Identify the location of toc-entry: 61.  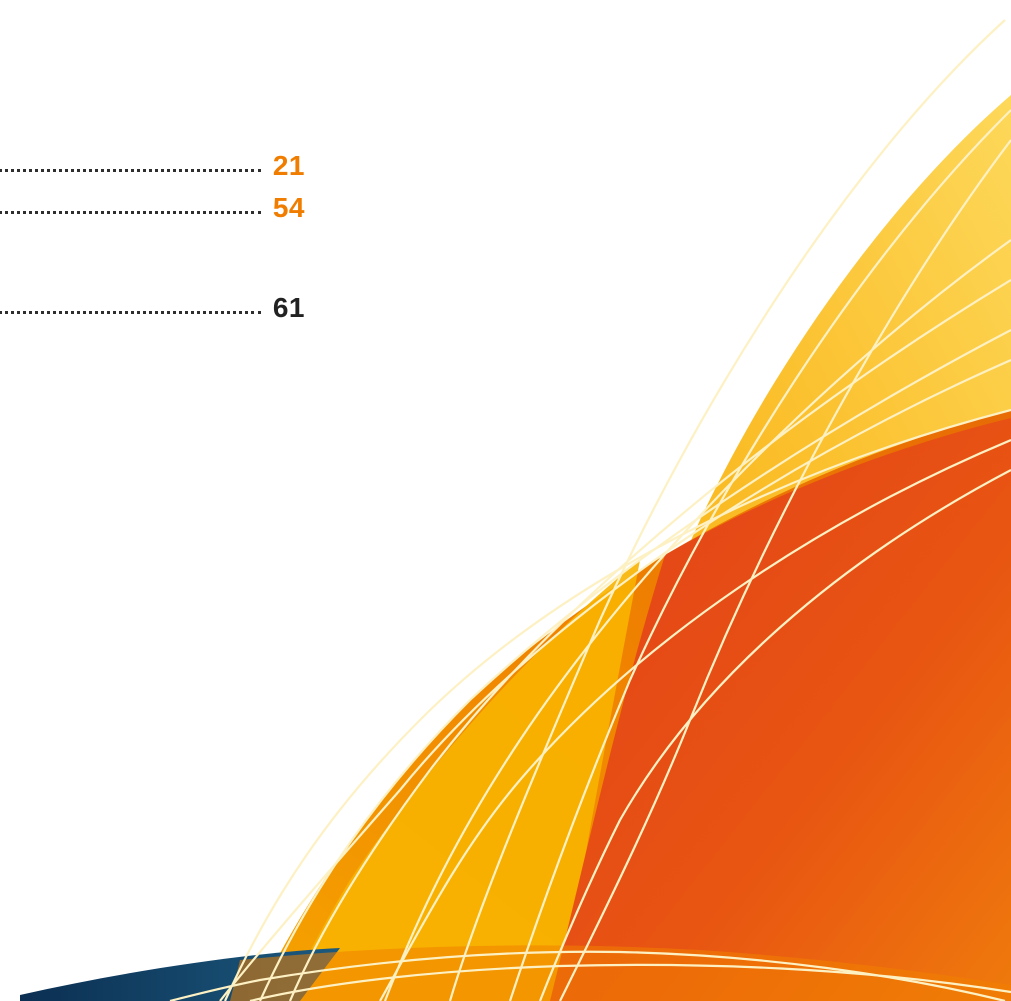
(152, 304).